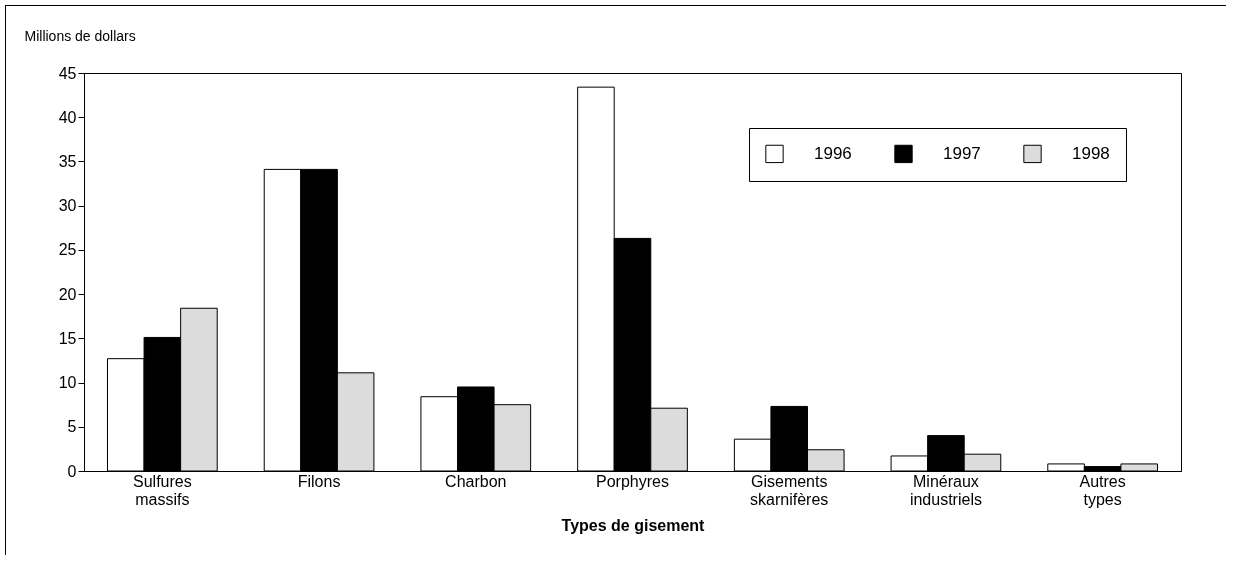  What do you see at coordinates (162, 490) in the screenshot?
I see `x-tick-label: Sulfures massifs` at bounding box center [162, 490].